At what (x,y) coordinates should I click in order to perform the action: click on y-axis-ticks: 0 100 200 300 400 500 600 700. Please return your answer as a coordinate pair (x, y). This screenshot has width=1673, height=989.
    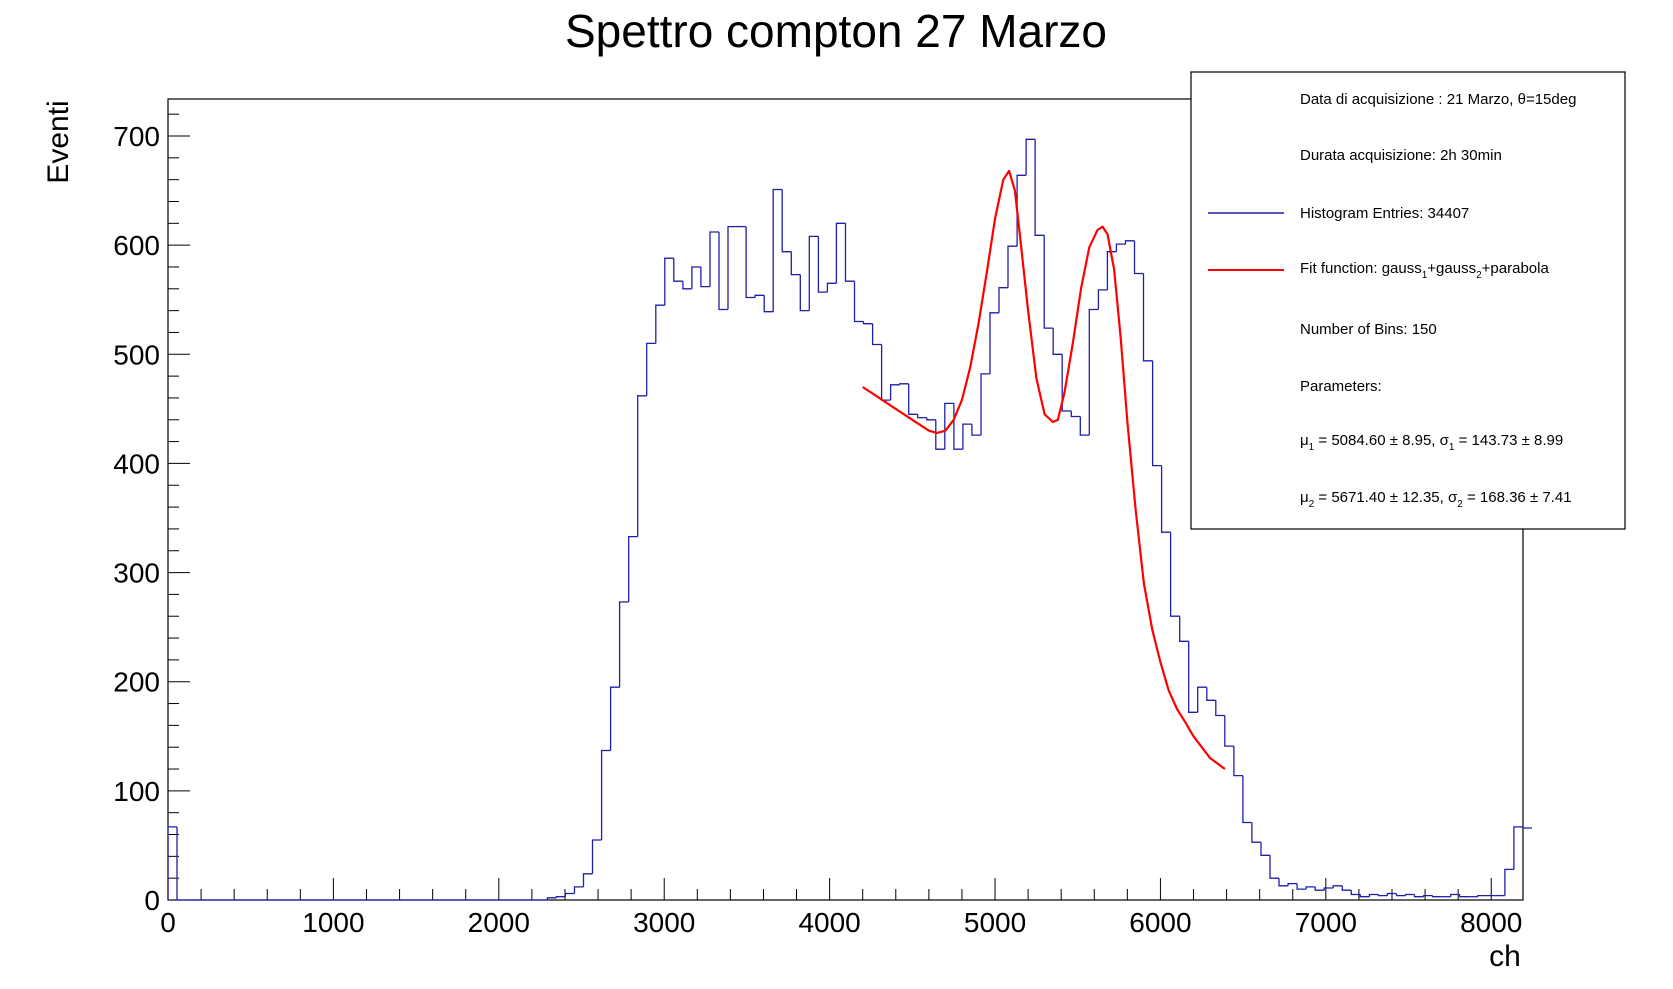
    Looking at the image, I should click on (151, 514).